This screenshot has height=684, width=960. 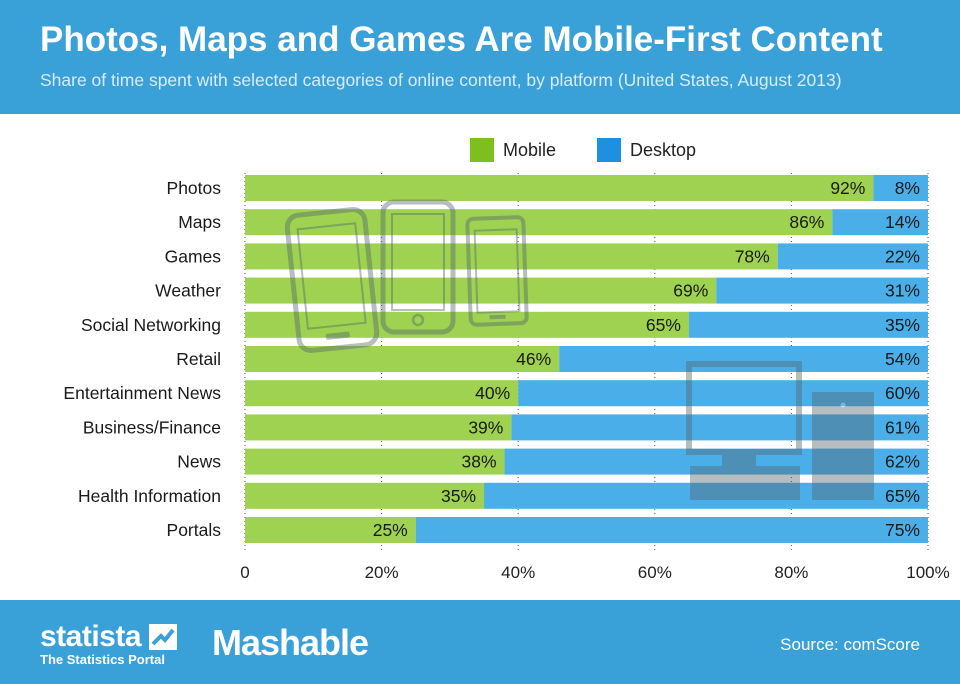 I want to click on desktop-computer-icon, so click(x=780, y=430).